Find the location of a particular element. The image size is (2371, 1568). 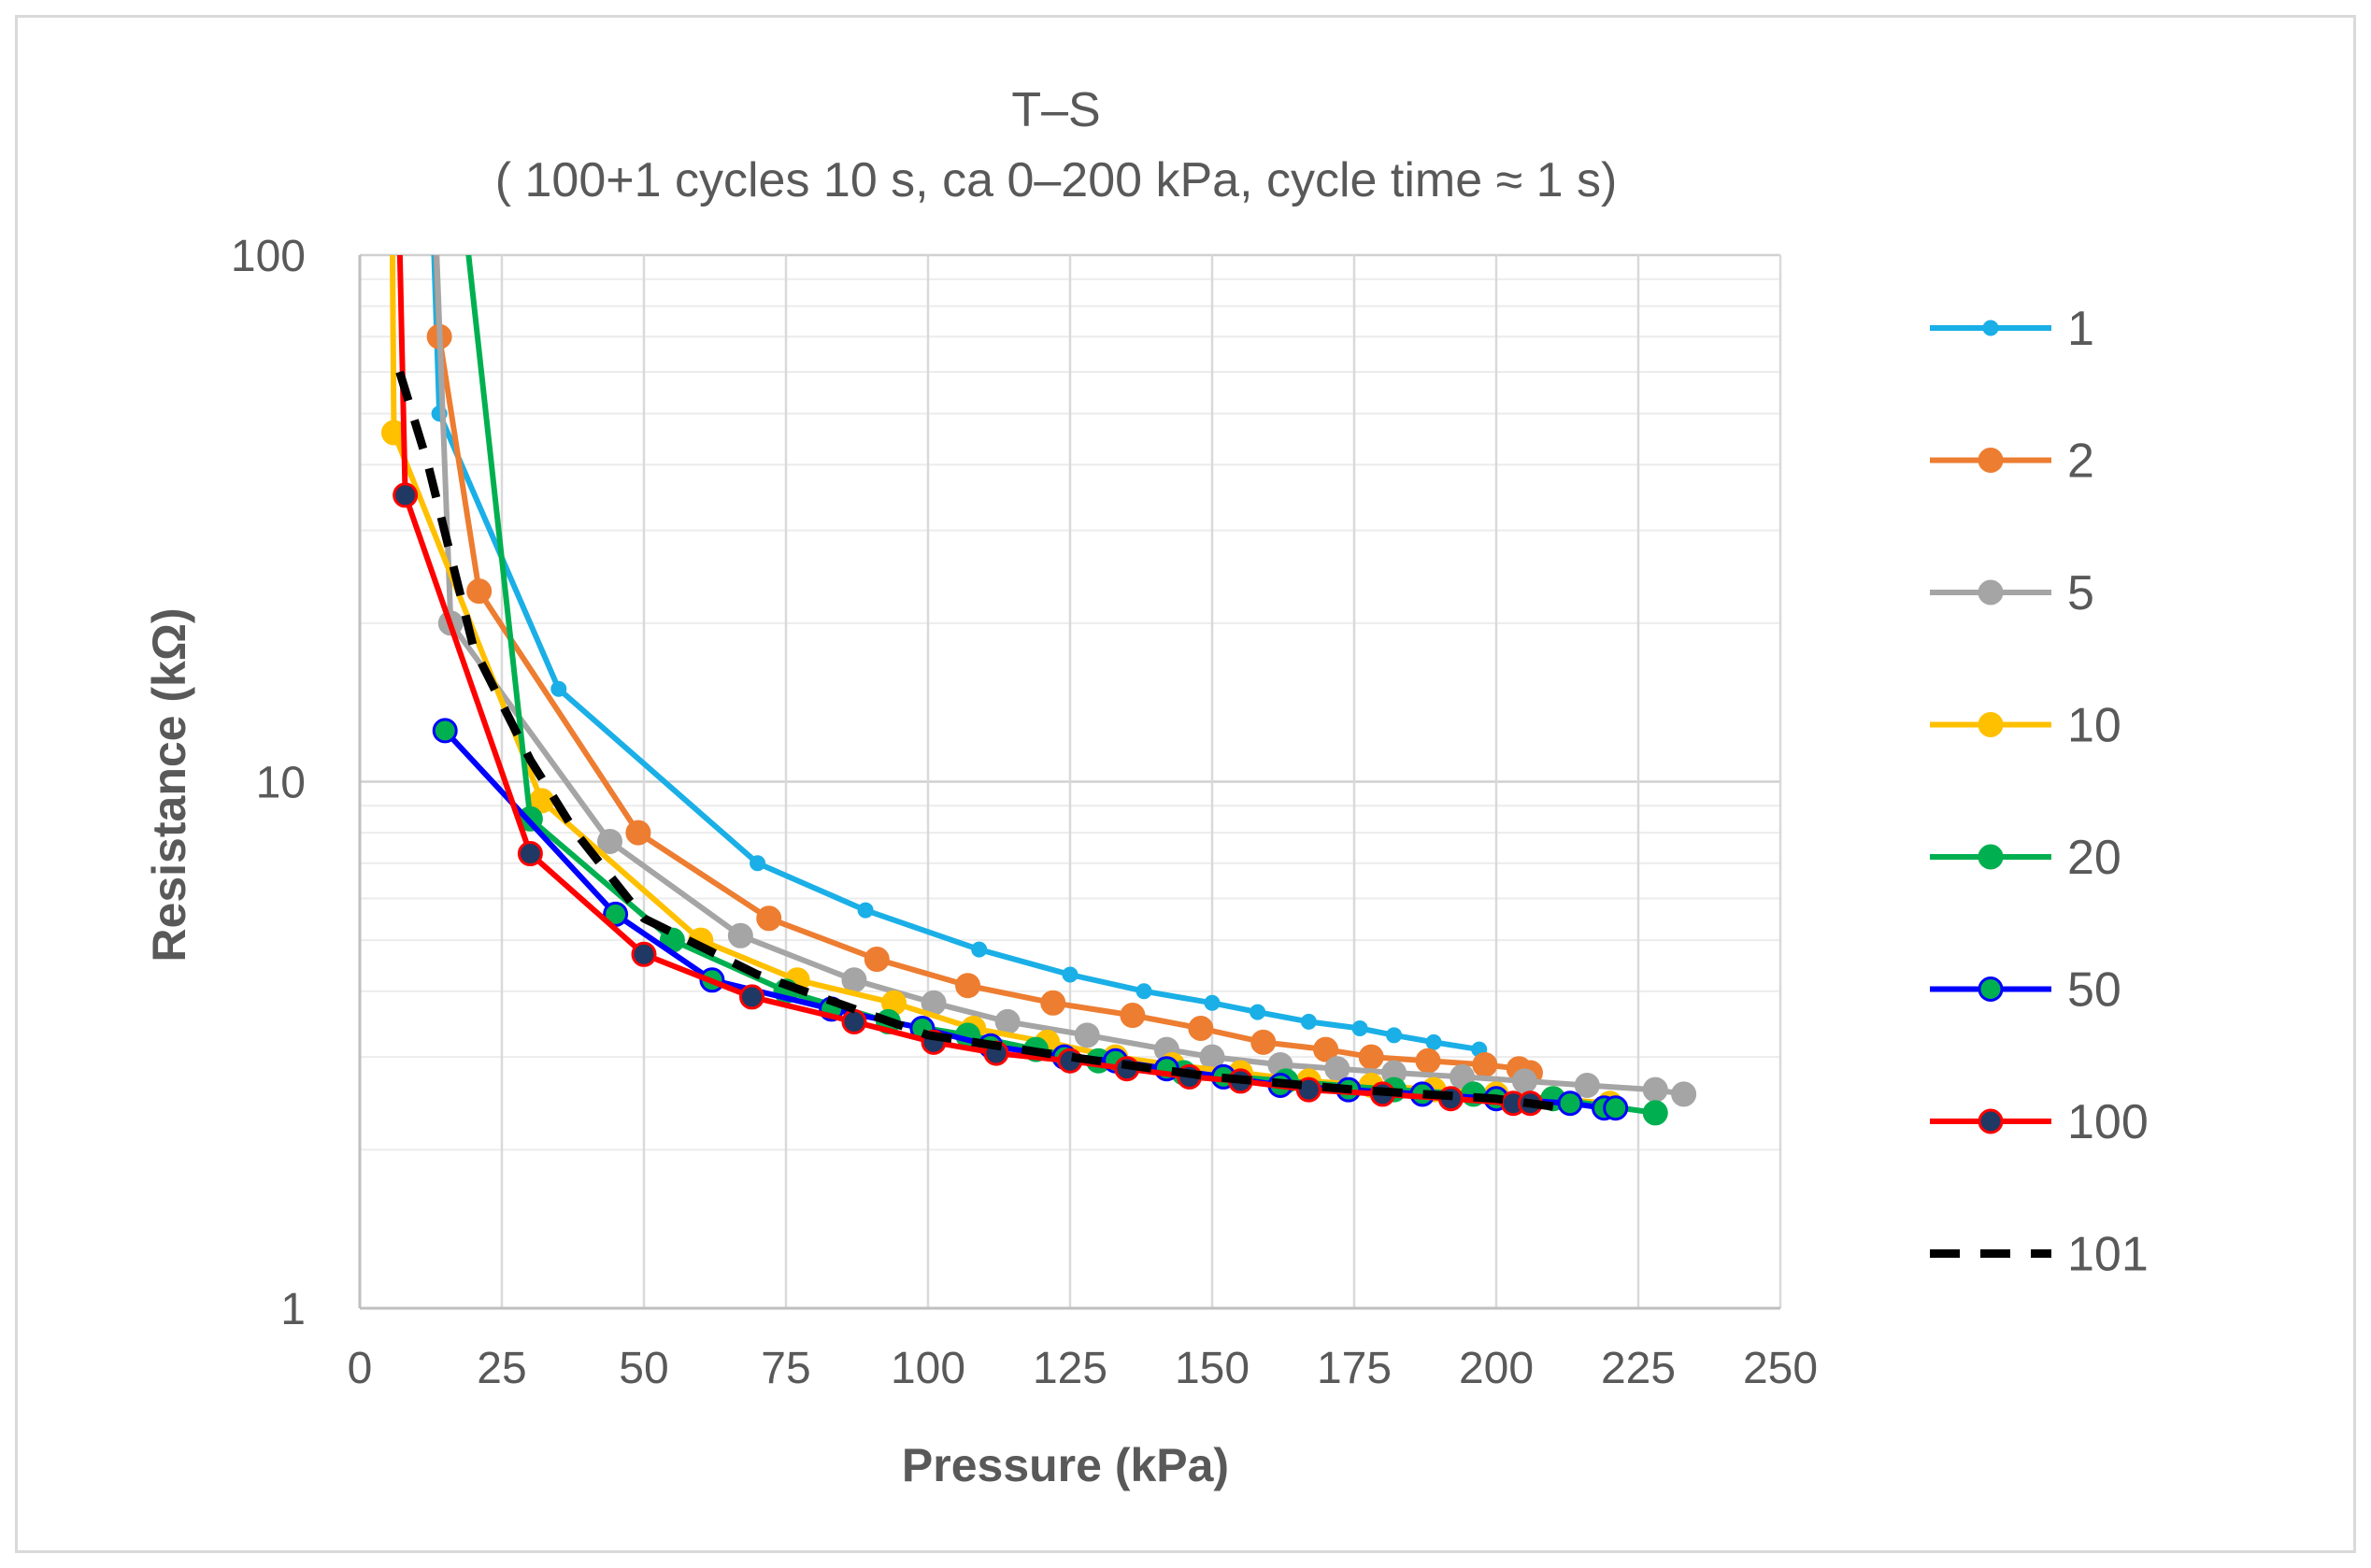

legend-item-5: 5 is located at coordinates (2012, 593).